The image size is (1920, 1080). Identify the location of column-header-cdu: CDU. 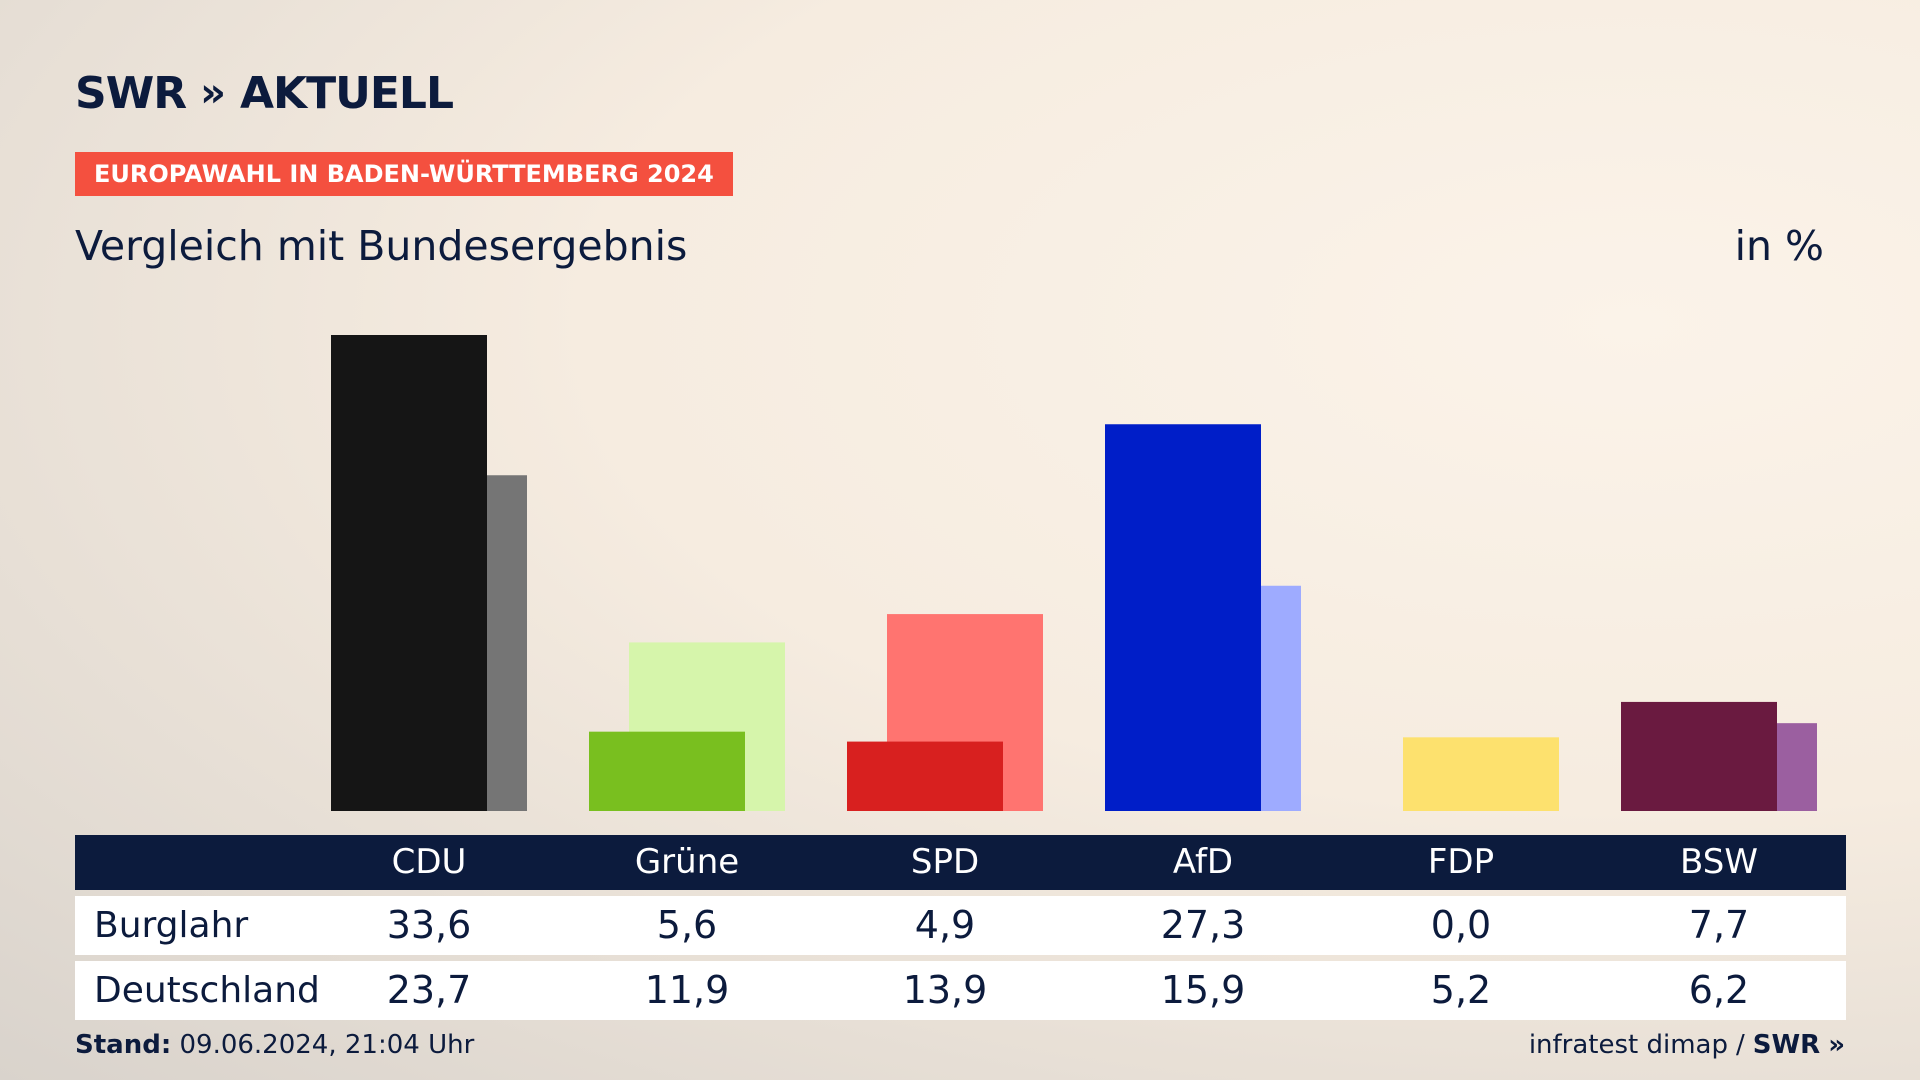
(429, 862).